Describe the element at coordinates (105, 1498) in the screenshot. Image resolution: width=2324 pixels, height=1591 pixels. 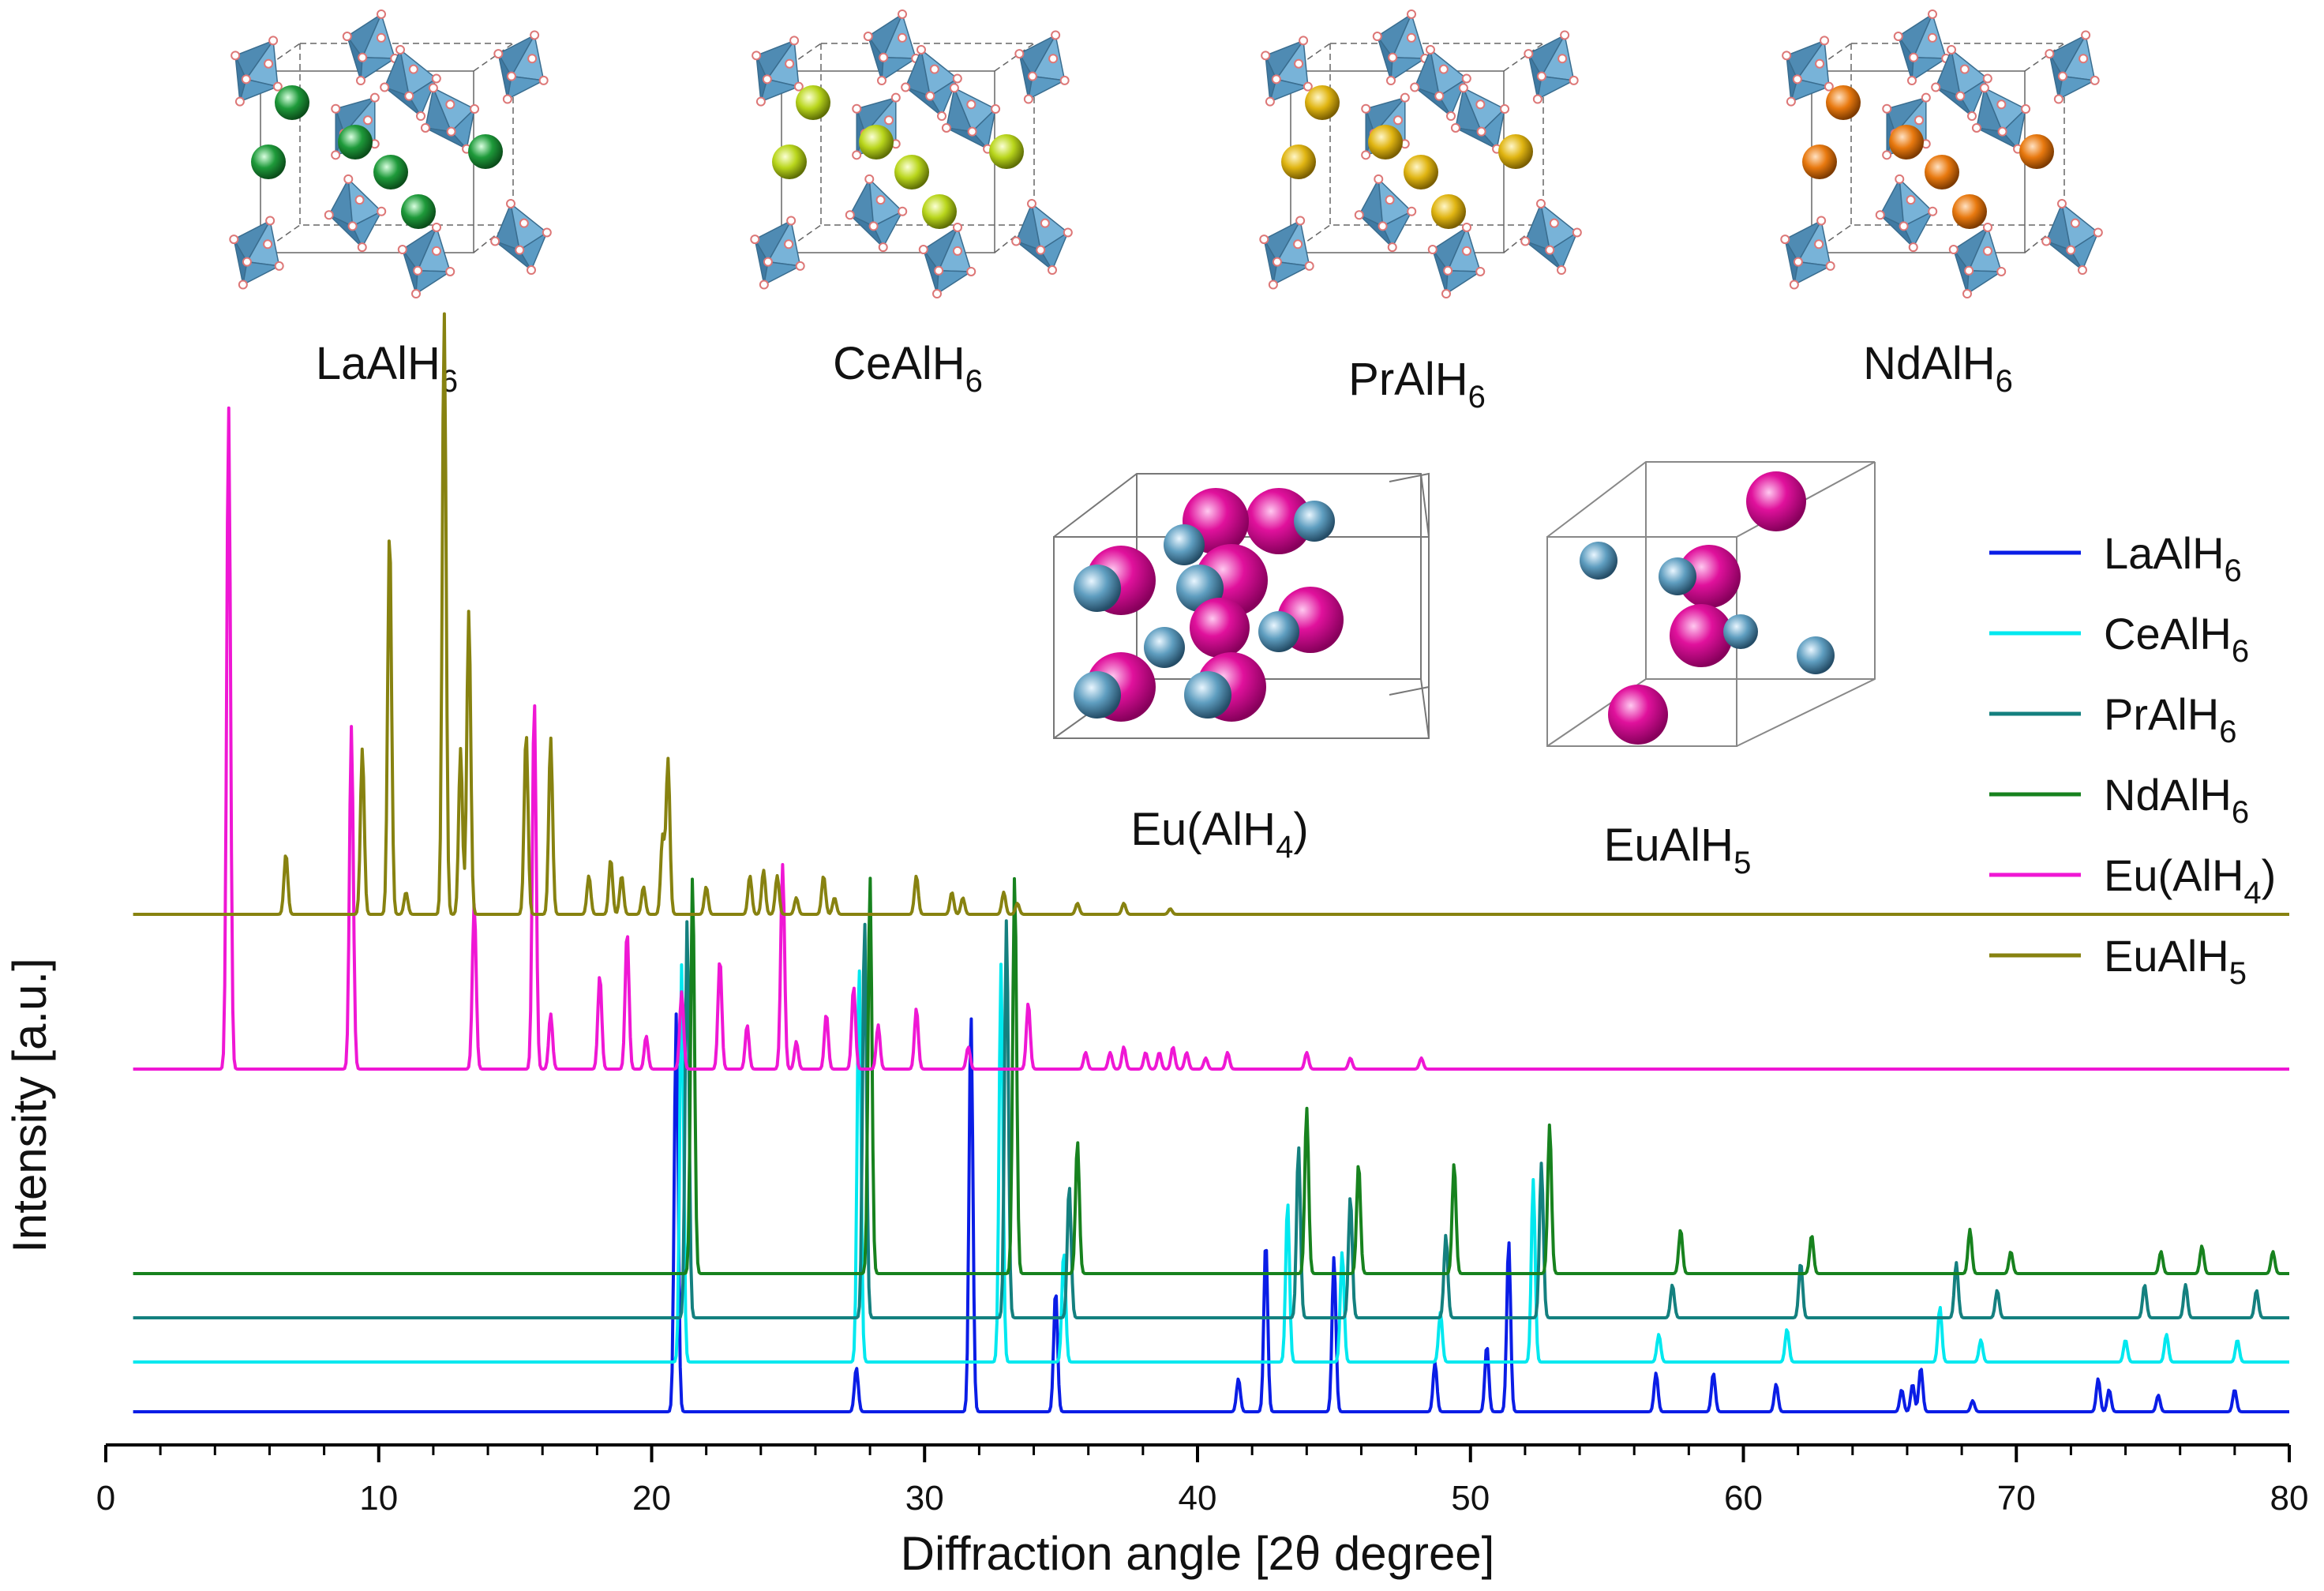
I see `x-tick-label: 0` at that location.